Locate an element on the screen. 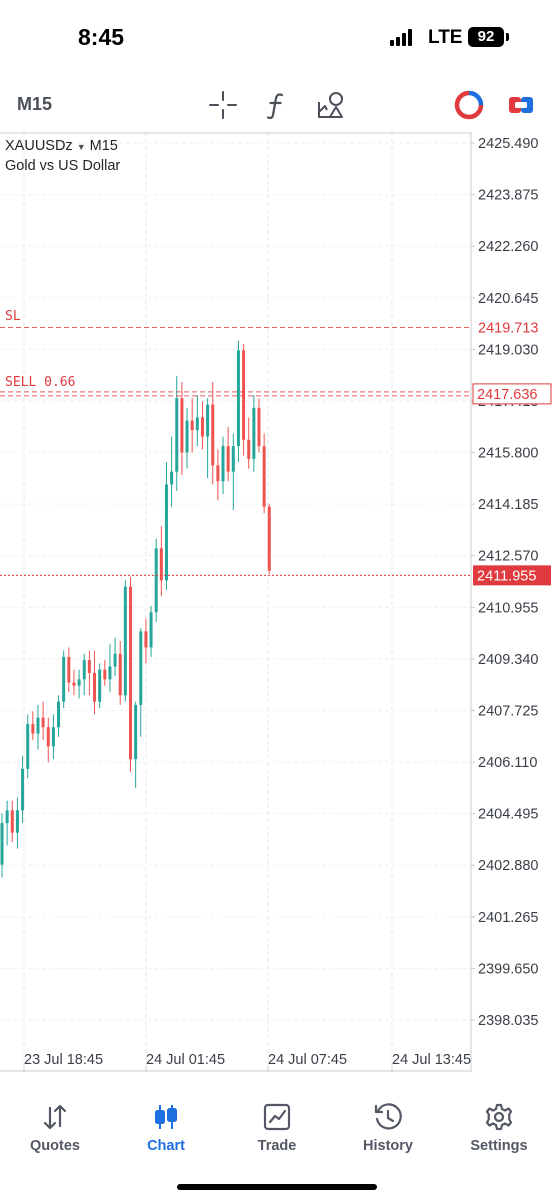  price-axis-label: 2398.035 is located at coordinates (508, 1021).